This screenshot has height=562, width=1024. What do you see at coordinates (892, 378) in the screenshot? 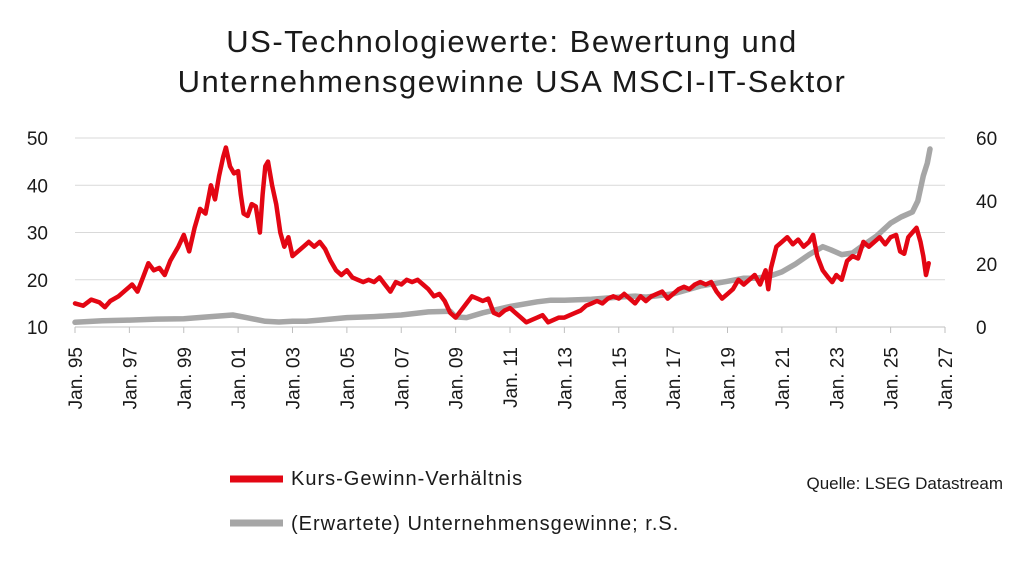
I see `x-tick-label: Jan. 25` at bounding box center [892, 378].